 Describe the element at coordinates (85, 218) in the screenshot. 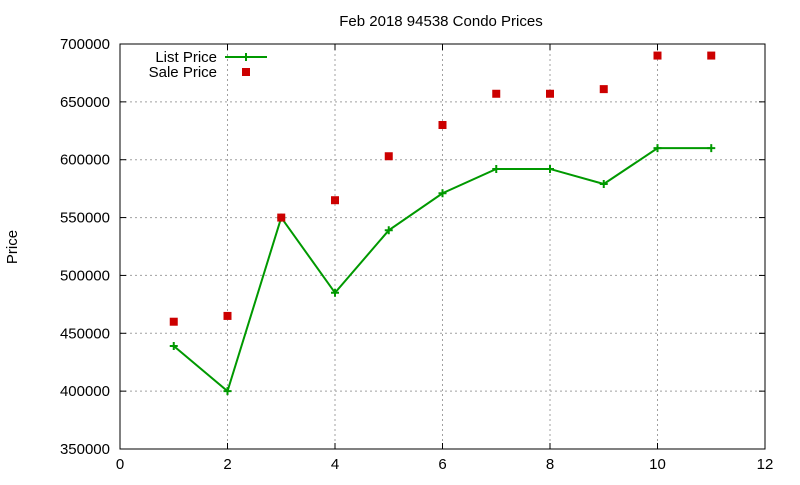

I see `y-tick-label: 550000` at that location.